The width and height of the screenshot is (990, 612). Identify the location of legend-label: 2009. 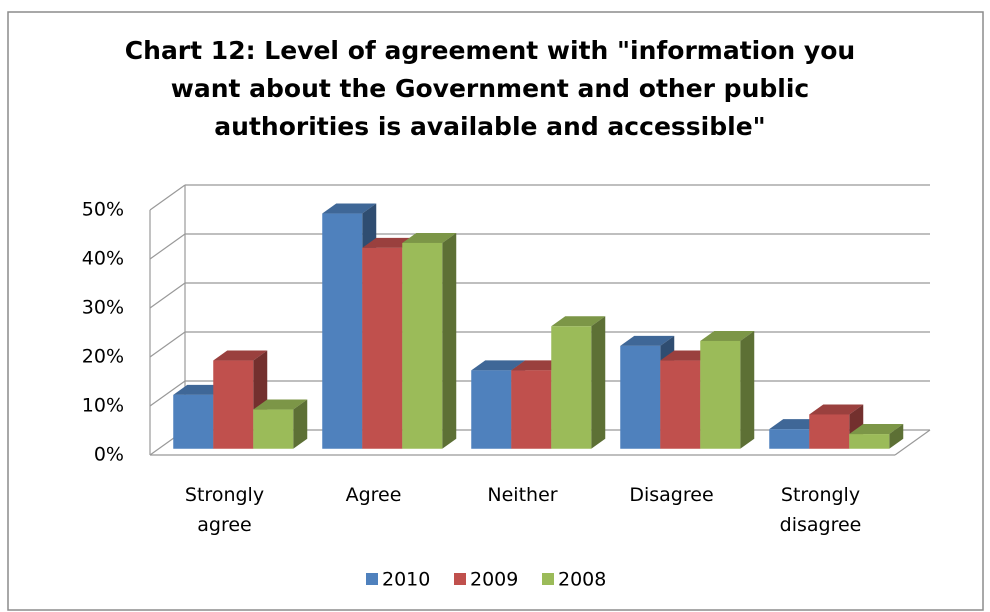
(494, 580).